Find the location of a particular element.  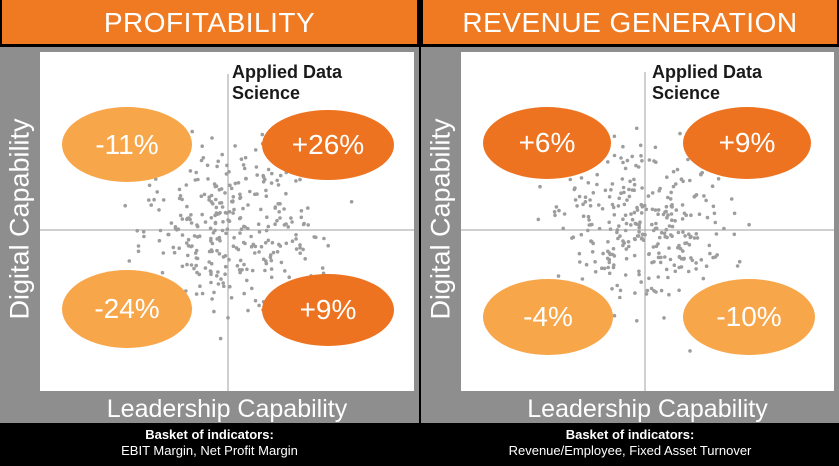

panel-banner: REVENUE GENERATION is located at coordinates (630, 22).